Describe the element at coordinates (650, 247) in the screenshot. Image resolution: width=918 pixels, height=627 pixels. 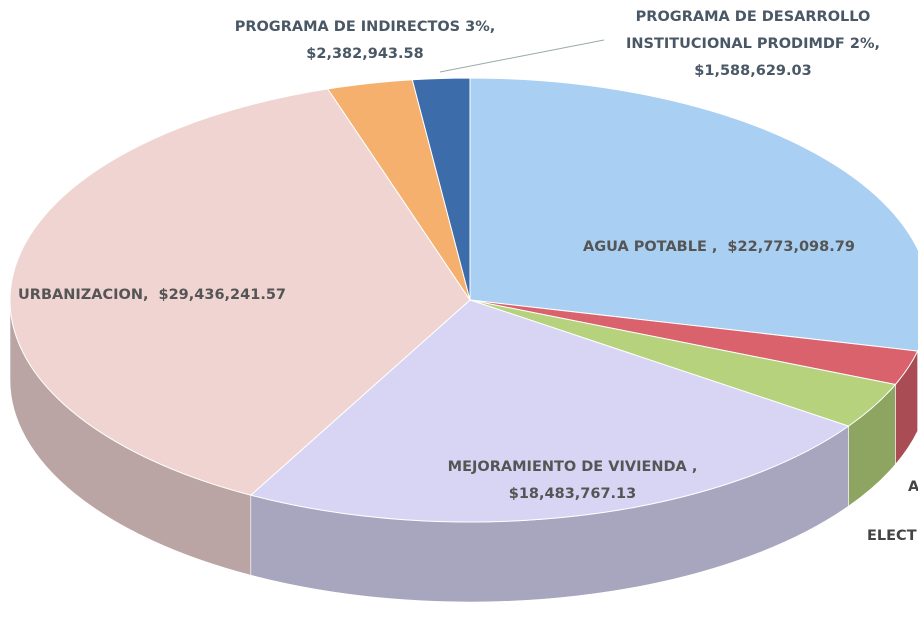
I see `category: AGUA POTABLE ,` at that location.